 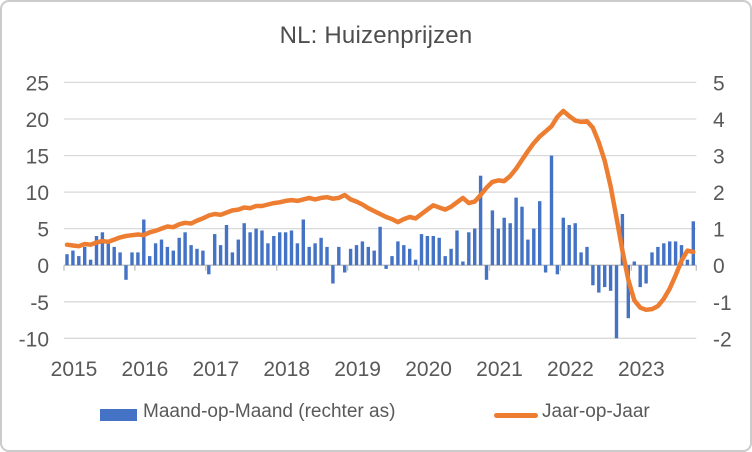 What do you see at coordinates (43, 230) in the screenshot?
I see `y-axis-left-tick-label: 5` at bounding box center [43, 230].